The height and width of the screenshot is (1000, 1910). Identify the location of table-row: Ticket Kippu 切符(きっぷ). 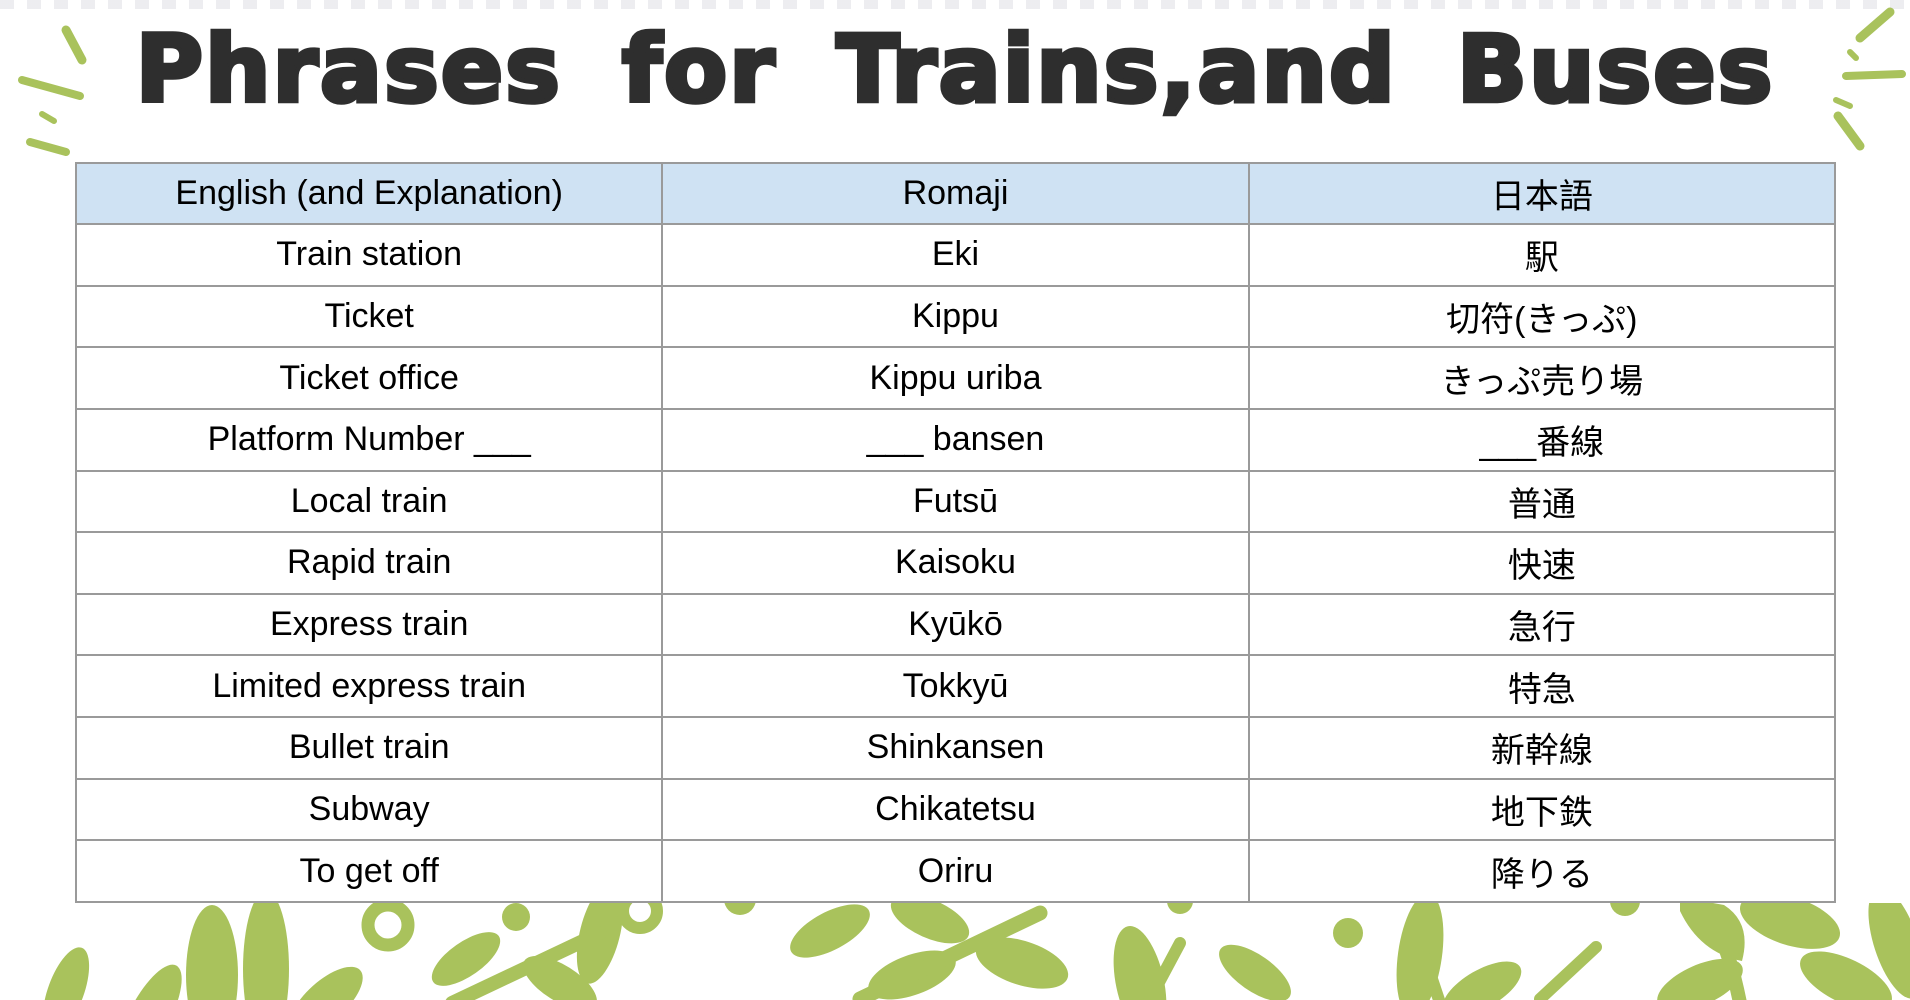
(955, 316).